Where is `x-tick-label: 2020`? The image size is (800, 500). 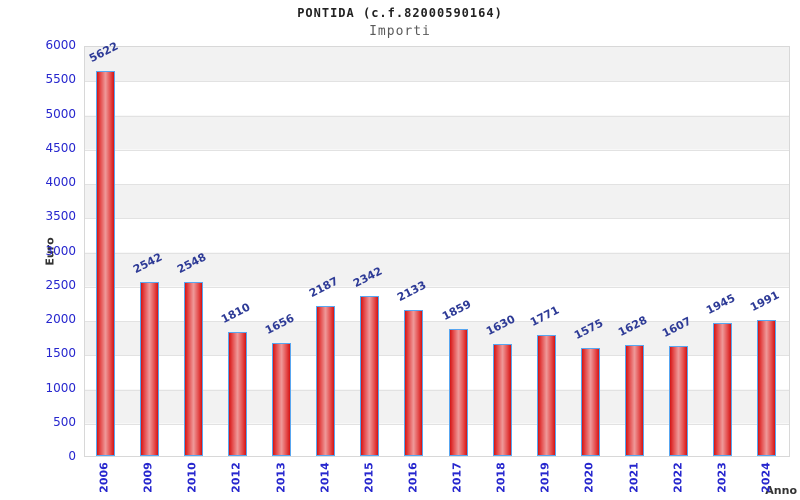 x-tick-label: 2020 is located at coordinates (589, 477).